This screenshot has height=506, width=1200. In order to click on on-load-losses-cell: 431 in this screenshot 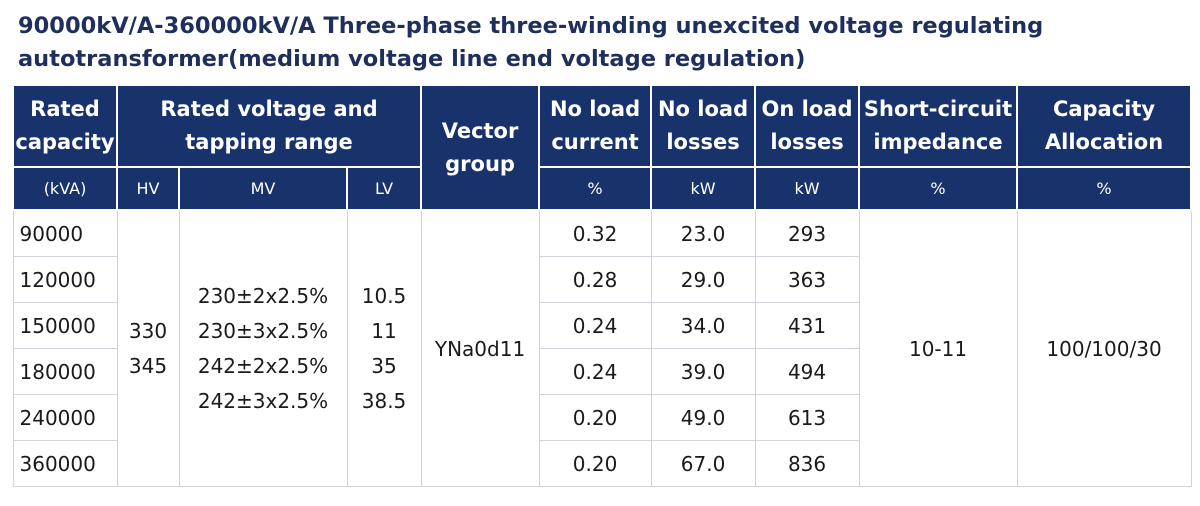, I will do `click(807, 325)`.